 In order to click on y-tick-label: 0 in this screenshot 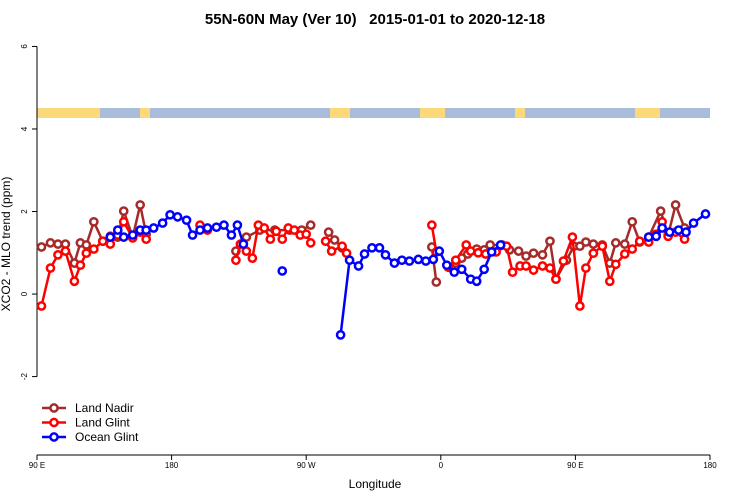, I will do `click(24, 293)`.